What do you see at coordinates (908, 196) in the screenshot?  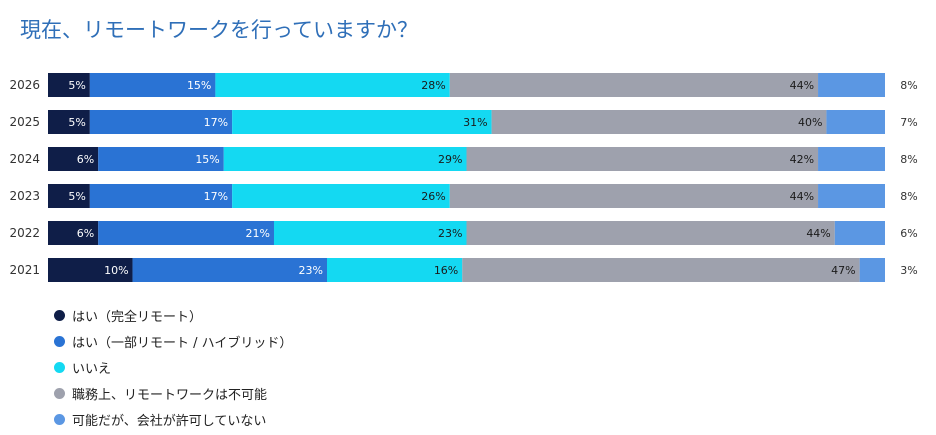 I see `data-label-2023-s4: 8%` at bounding box center [908, 196].